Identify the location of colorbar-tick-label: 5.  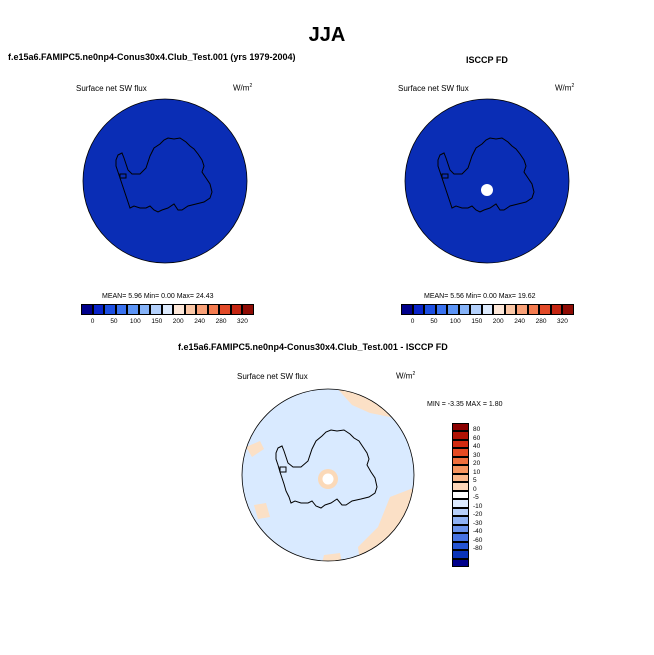
(475, 481).